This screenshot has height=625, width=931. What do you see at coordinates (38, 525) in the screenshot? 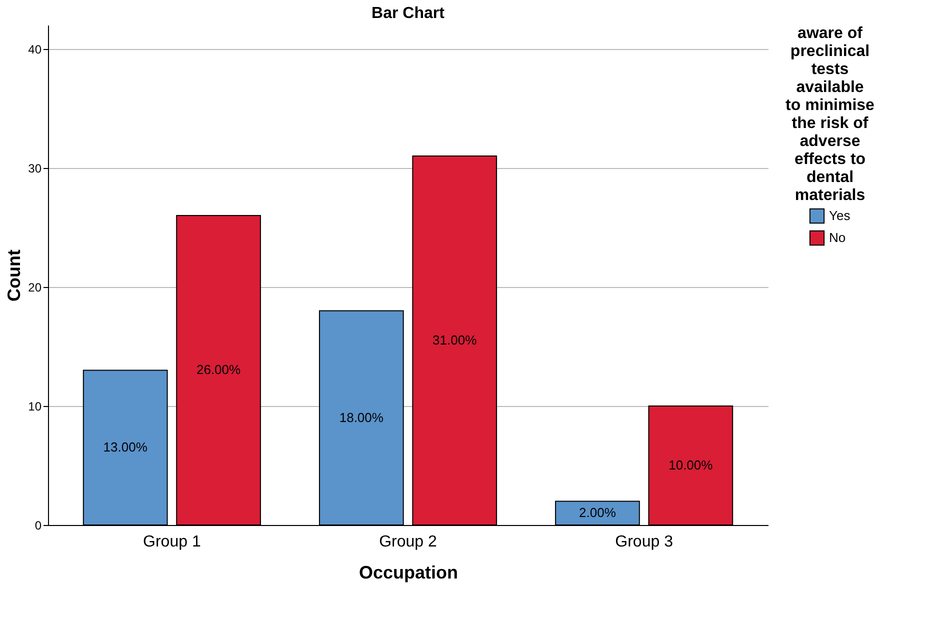
I see `y-tick-label: 0` at bounding box center [38, 525].